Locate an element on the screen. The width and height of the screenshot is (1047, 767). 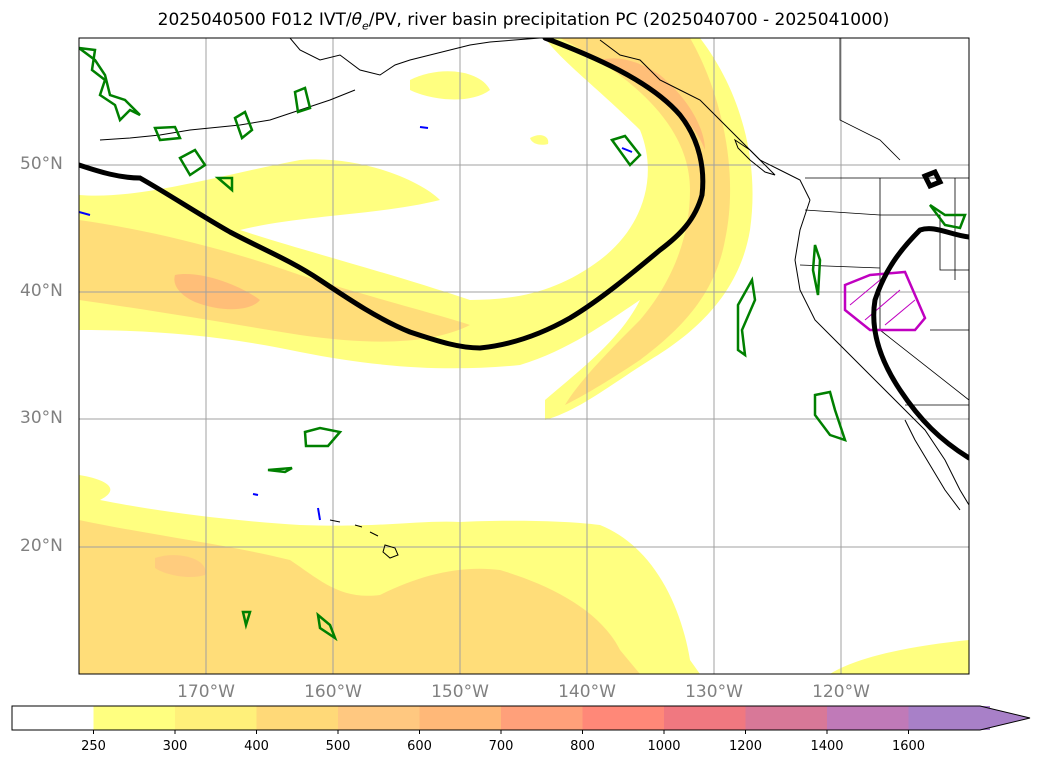
lon-label-150w: 150°W is located at coordinates (460, 692).